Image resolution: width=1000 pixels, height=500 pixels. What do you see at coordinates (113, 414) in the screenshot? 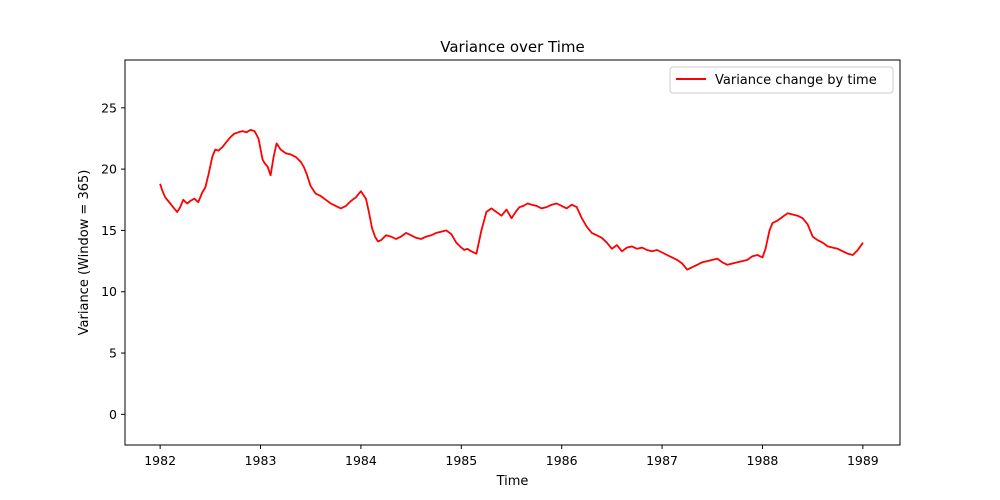
I see `y-tick-label: 0` at bounding box center [113, 414].